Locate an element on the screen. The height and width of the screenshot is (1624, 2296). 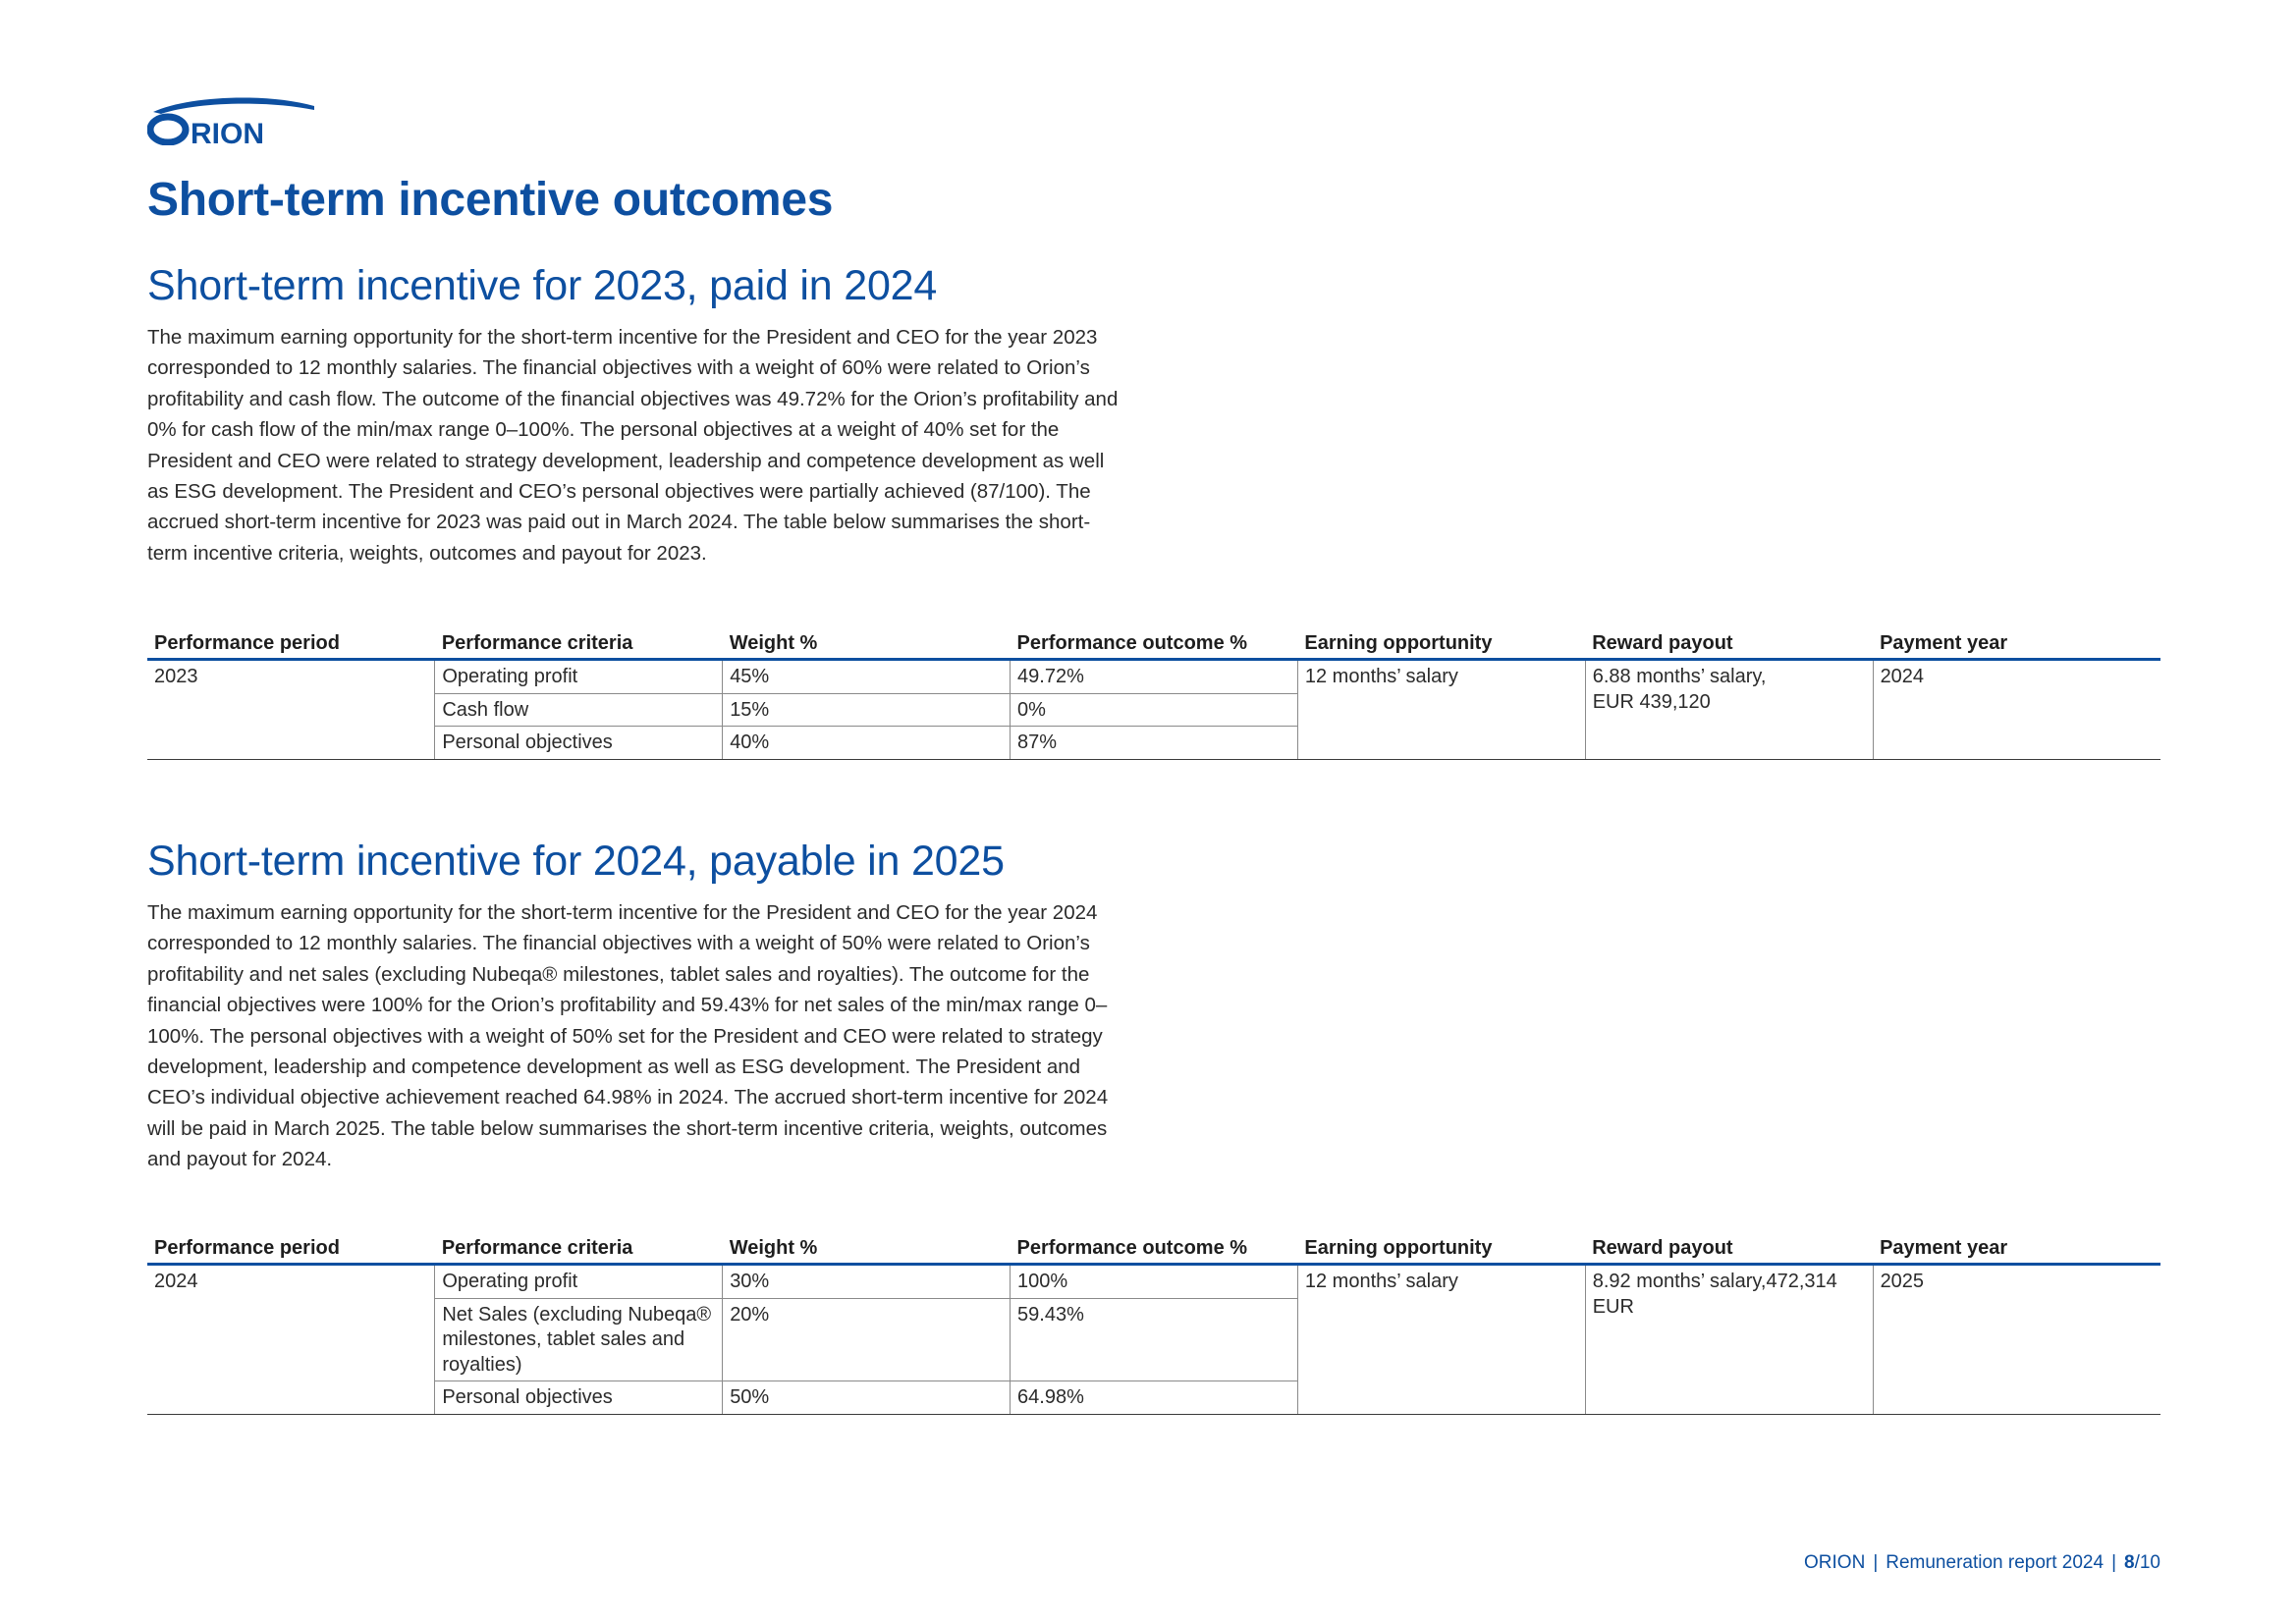
footer-company: ORION is located at coordinates (1835, 1562).